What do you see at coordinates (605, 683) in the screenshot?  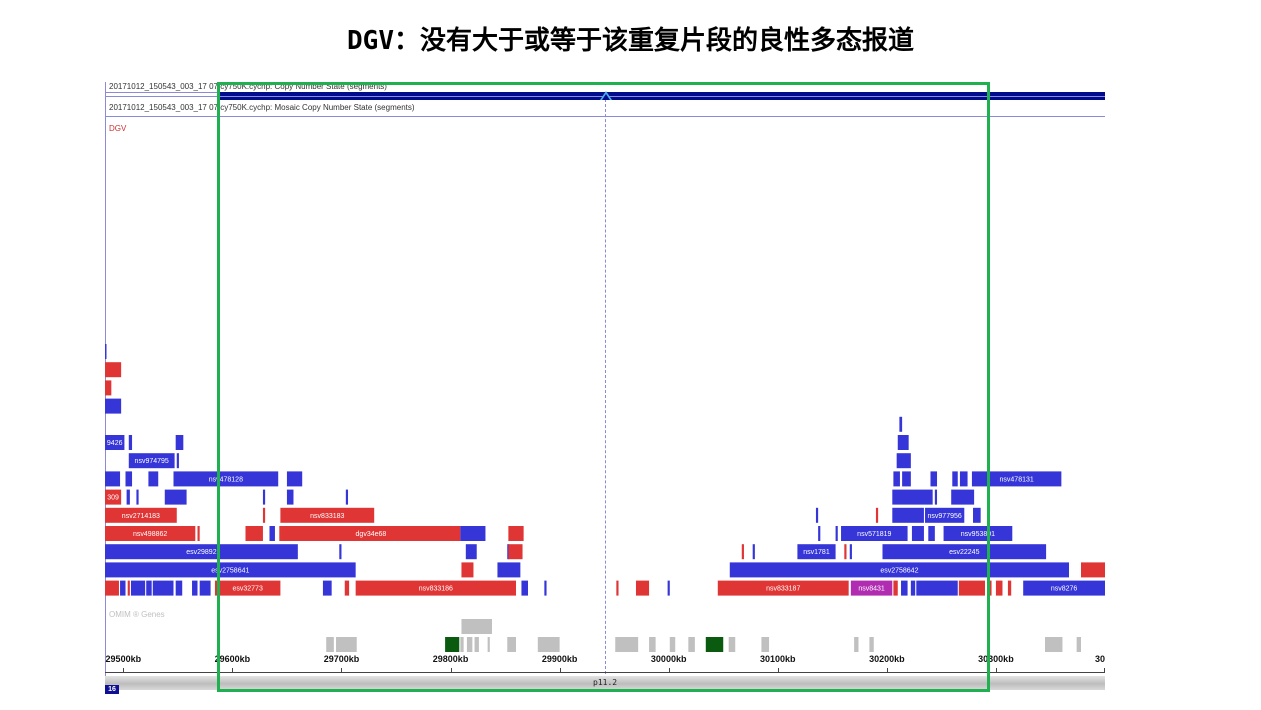 I see `chromosome-ideogram` at bounding box center [605, 683].